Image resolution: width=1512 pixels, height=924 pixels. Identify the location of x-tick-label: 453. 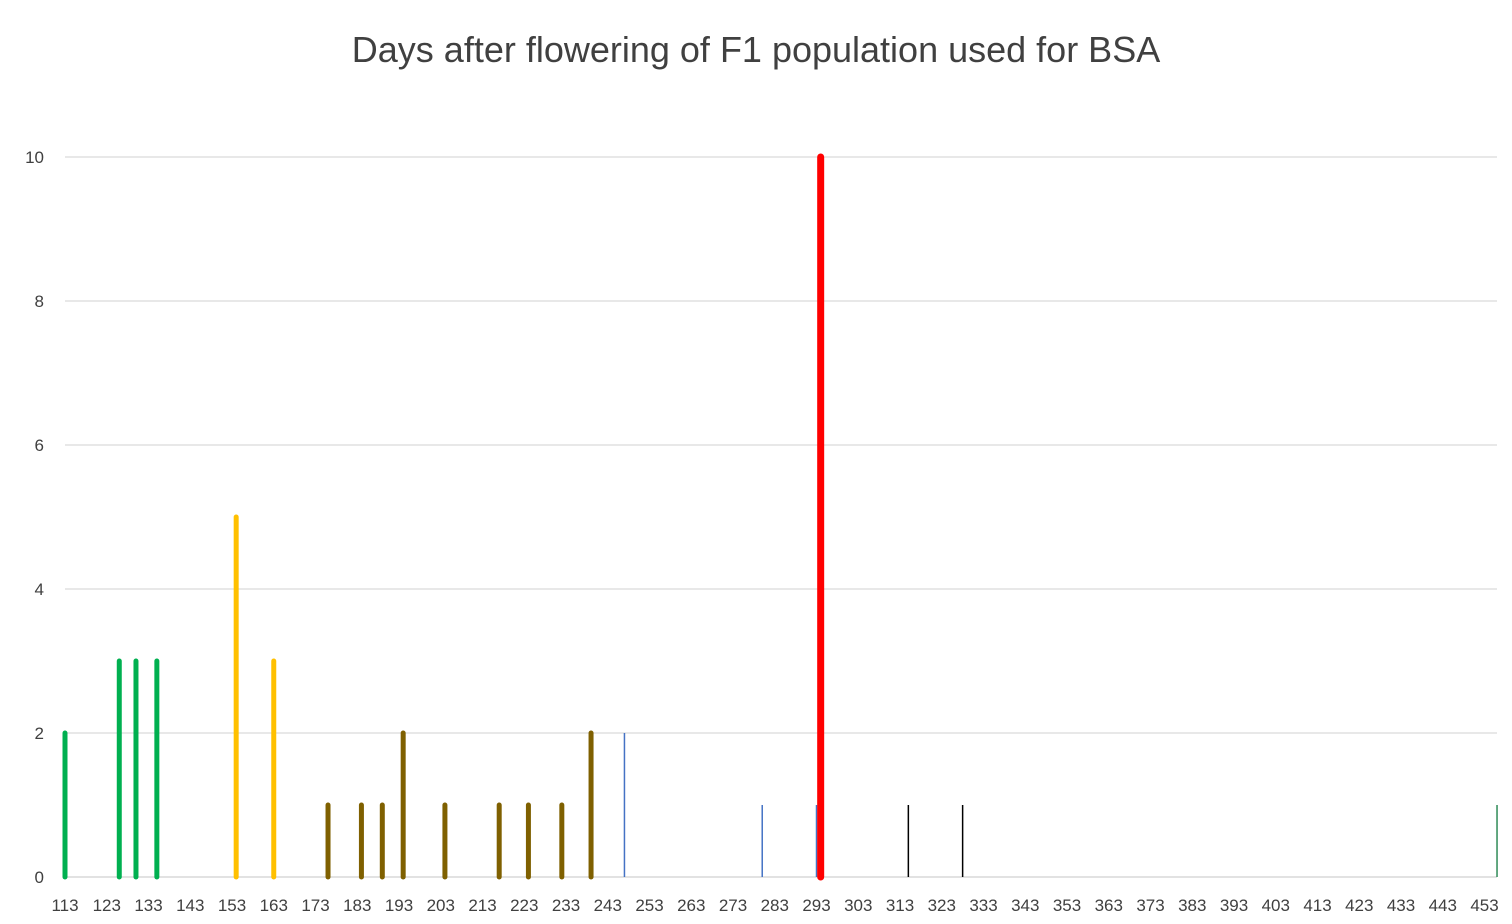
(1484, 905).